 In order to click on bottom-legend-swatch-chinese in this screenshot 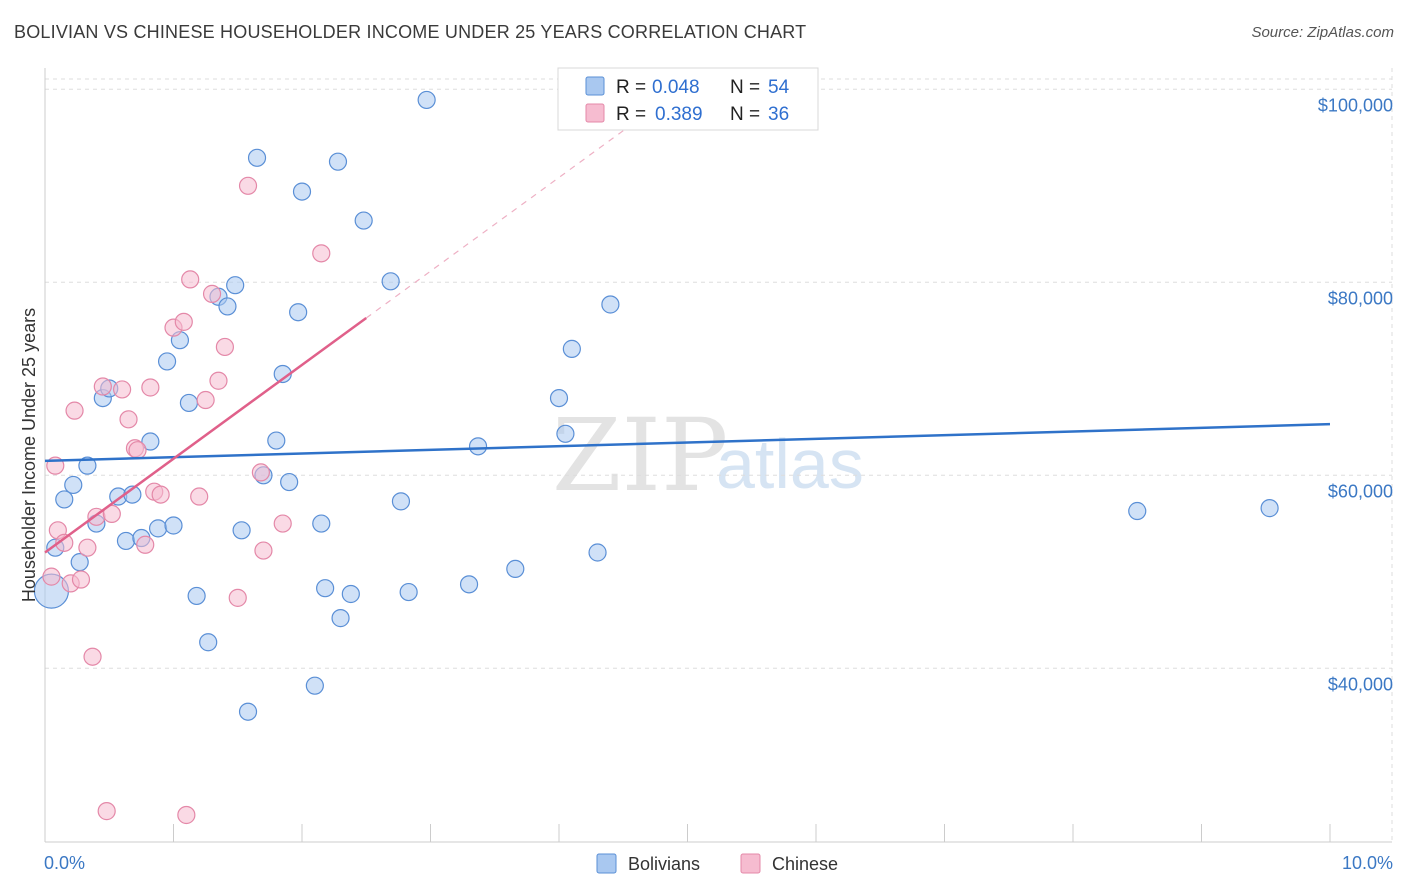, I will do `click(750, 863)`.